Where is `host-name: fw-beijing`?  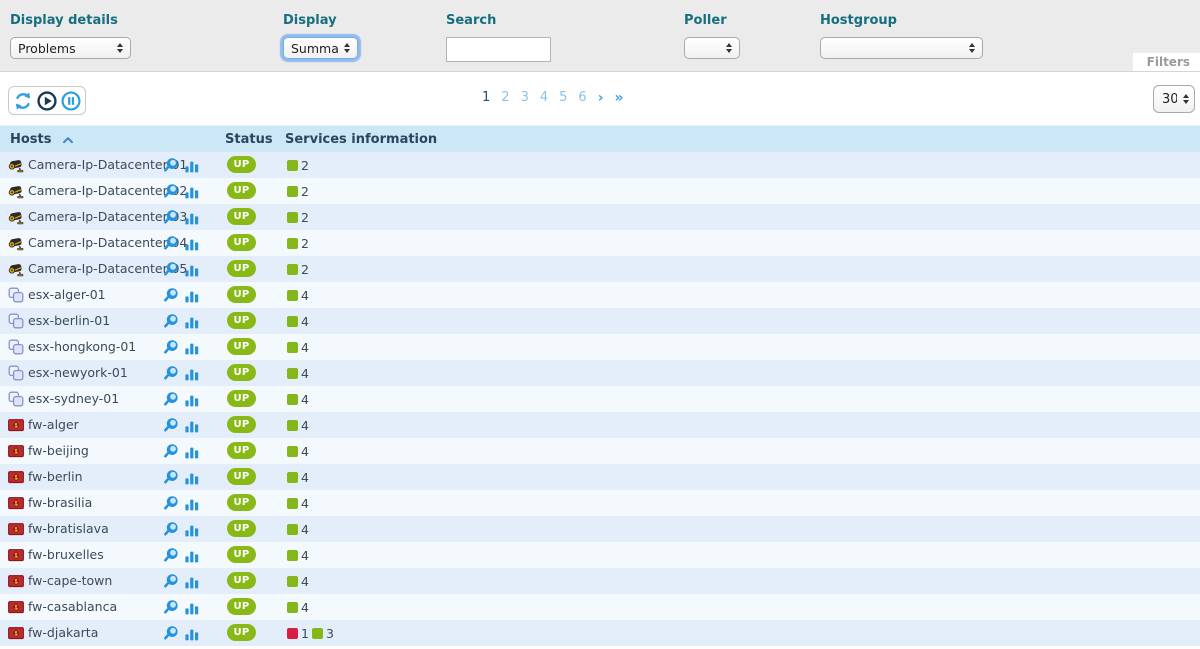
host-name: fw-beijing is located at coordinates (58, 450).